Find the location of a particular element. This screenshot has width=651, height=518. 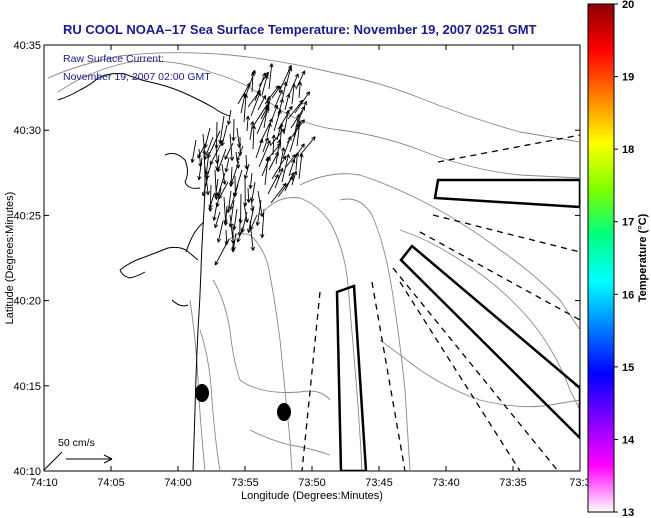

x-tick-label: 73:45 is located at coordinates (379, 483).